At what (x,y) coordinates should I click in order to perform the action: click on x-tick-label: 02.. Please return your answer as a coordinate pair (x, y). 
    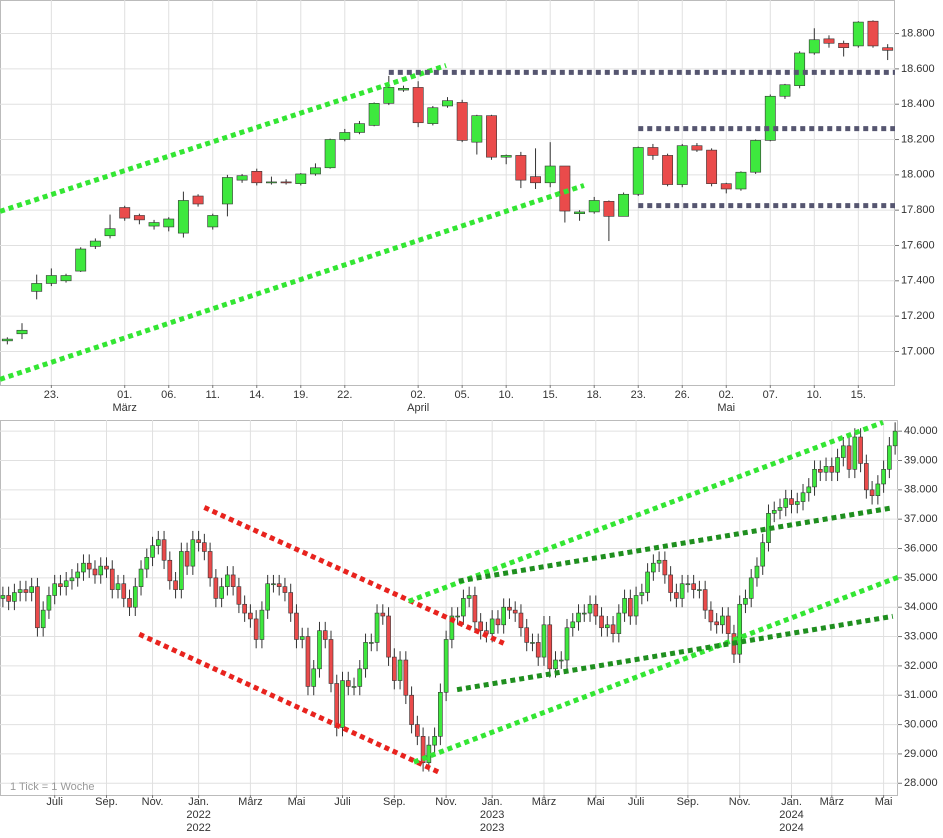
    Looking at the image, I should click on (418, 395).